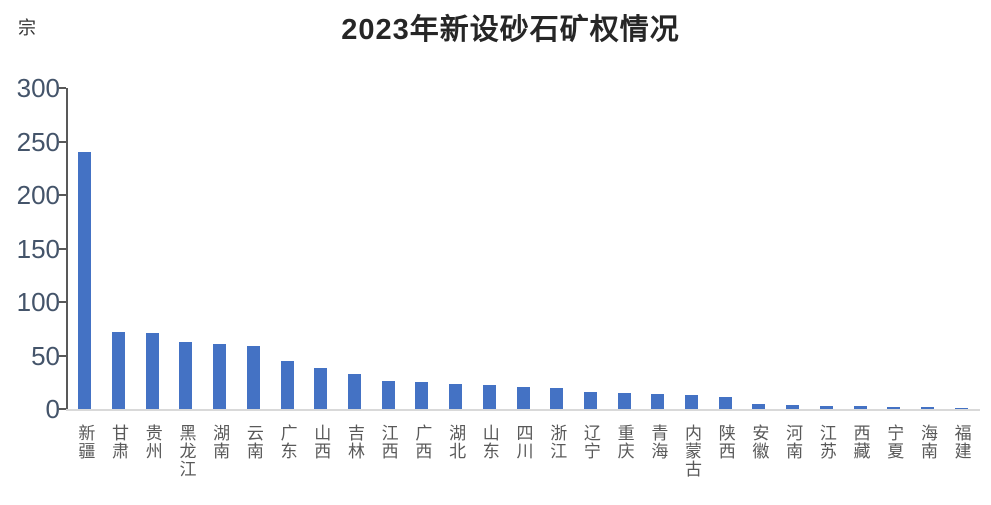  Describe the element at coordinates (186, 451) in the screenshot. I see `x-category-label: 黑龙江` at that location.